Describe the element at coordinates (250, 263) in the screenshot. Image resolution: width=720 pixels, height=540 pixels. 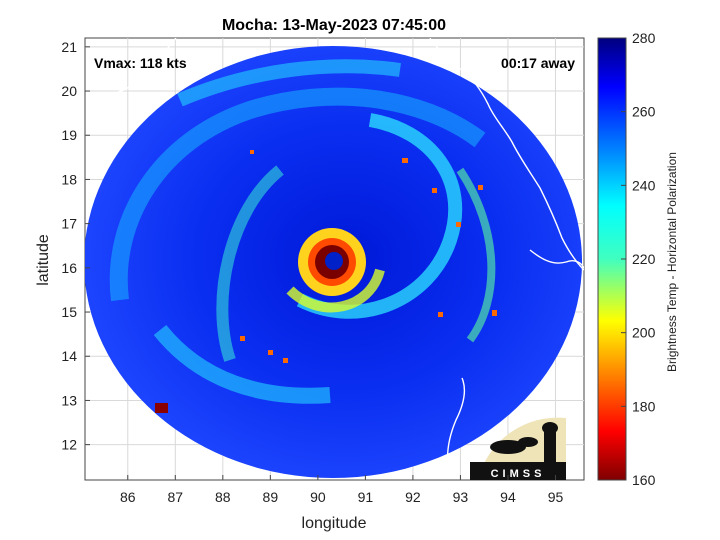
I see `western-band` at that location.